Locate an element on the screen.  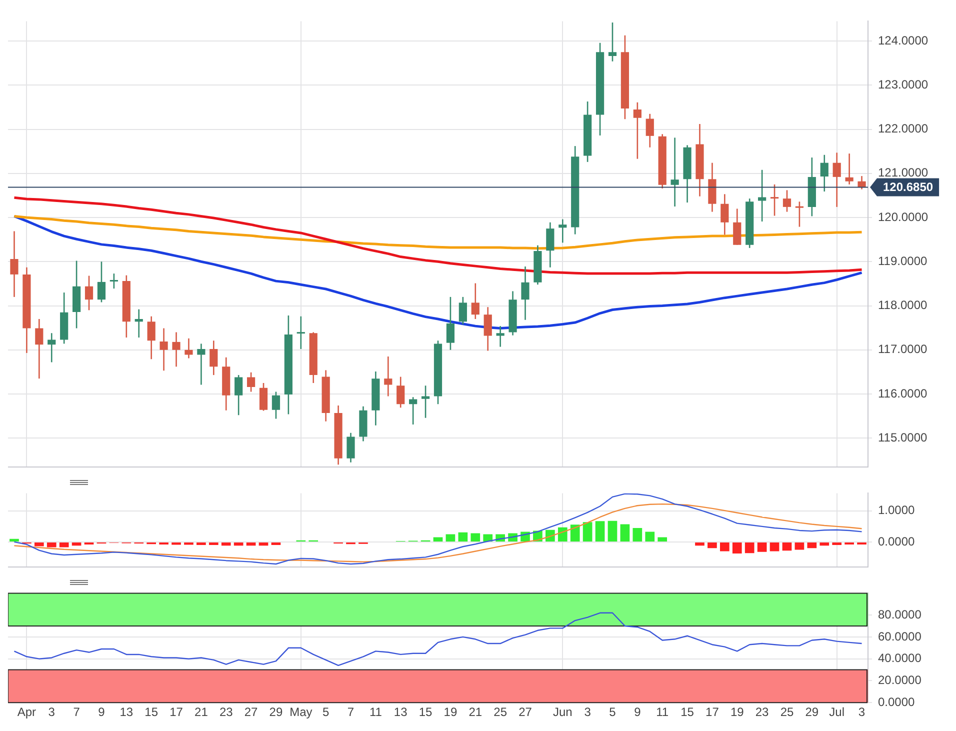
y-tick-label: 119.0000 is located at coordinates (903, 261).